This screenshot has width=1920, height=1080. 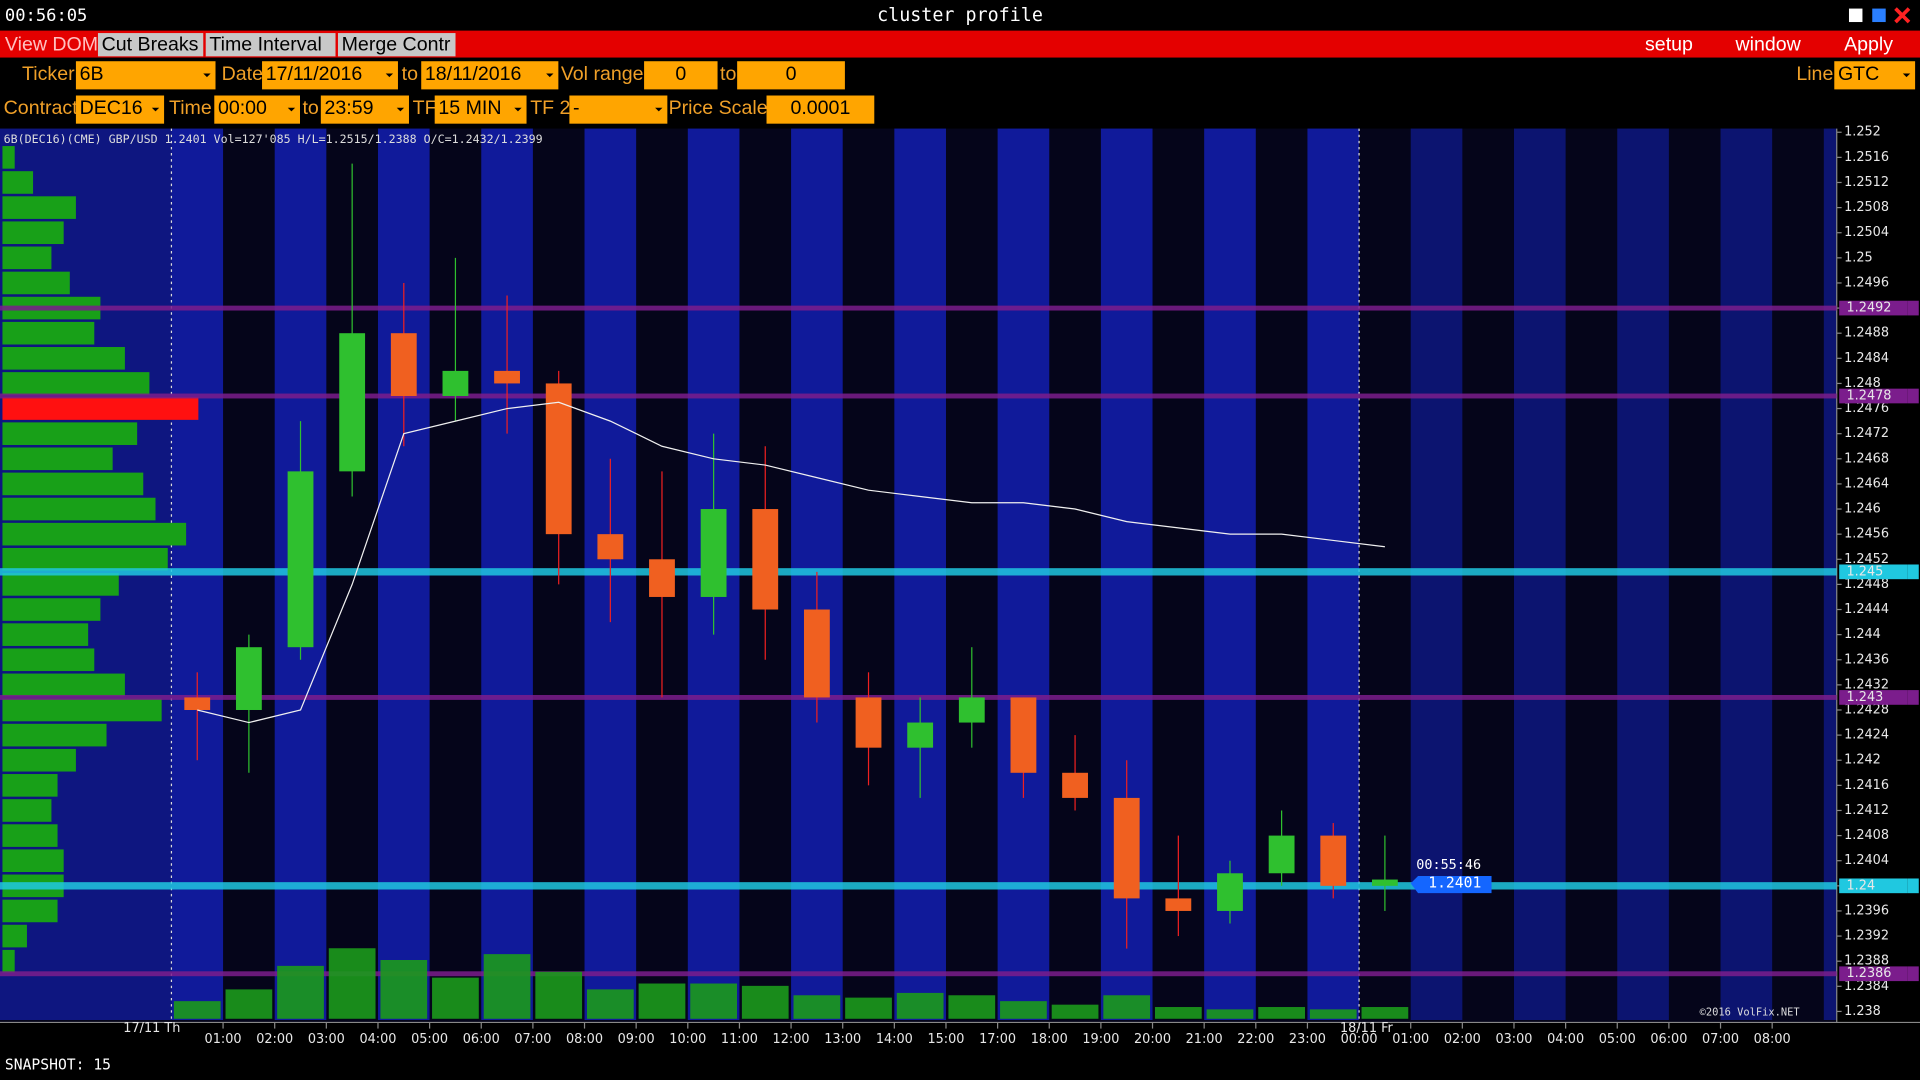 What do you see at coordinates (1451, 885) in the screenshot?
I see `last-price-tag` at bounding box center [1451, 885].